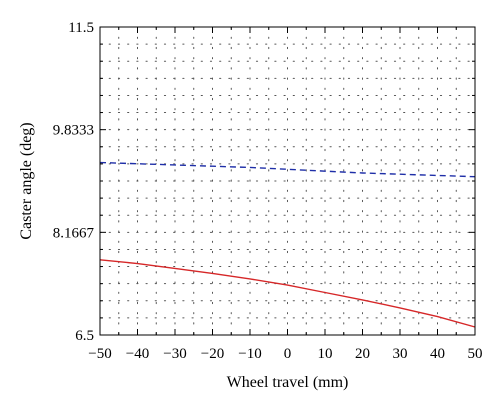 This screenshot has height=410, width=500. Describe the element at coordinates (99, 354) in the screenshot. I see `x-tick-label: −50` at that location.